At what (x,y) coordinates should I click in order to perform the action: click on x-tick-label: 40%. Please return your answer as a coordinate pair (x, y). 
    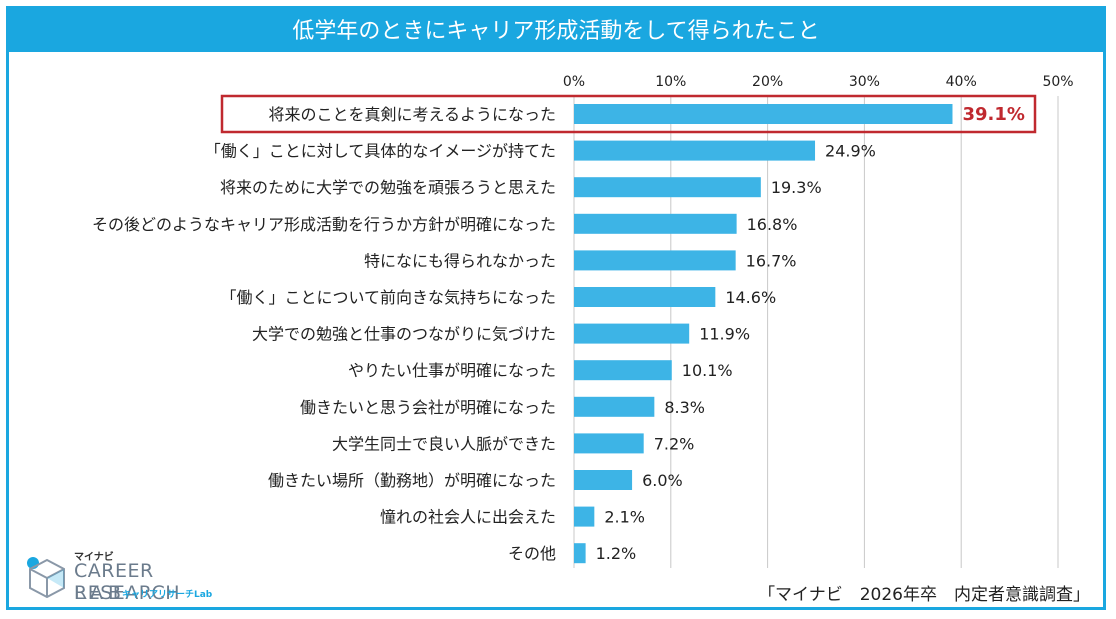
    Looking at the image, I should click on (961, 82).